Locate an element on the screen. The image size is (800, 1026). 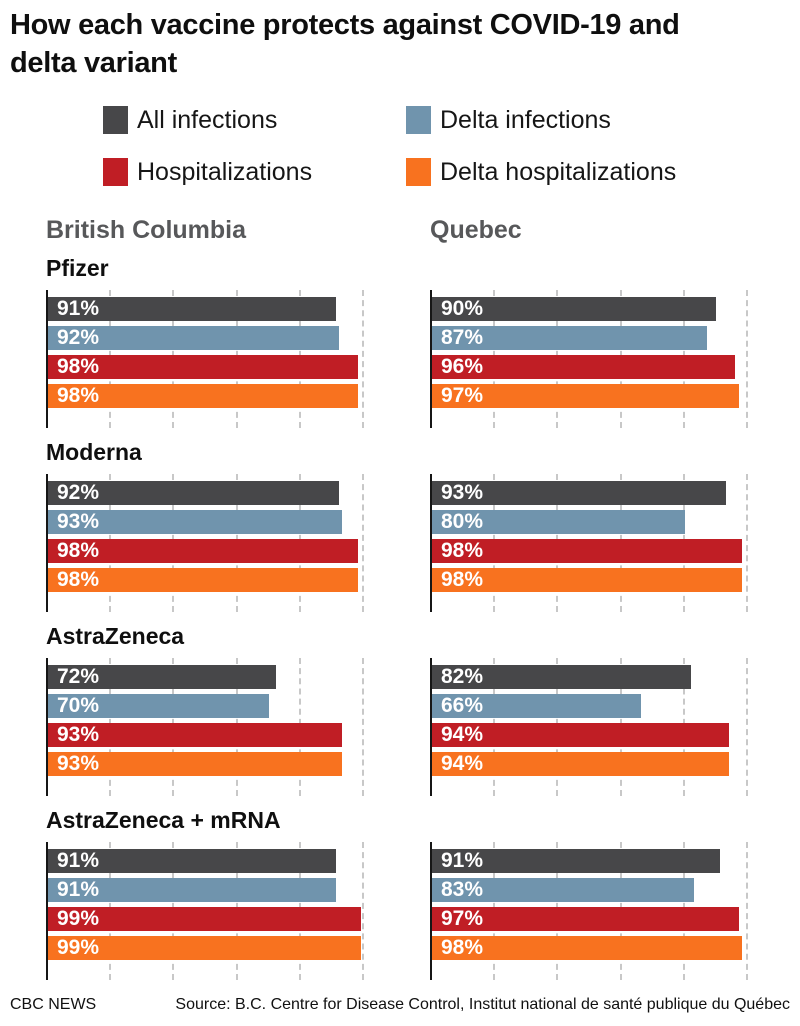
bar-value-label: 83% is located at coordinates (462, 889).